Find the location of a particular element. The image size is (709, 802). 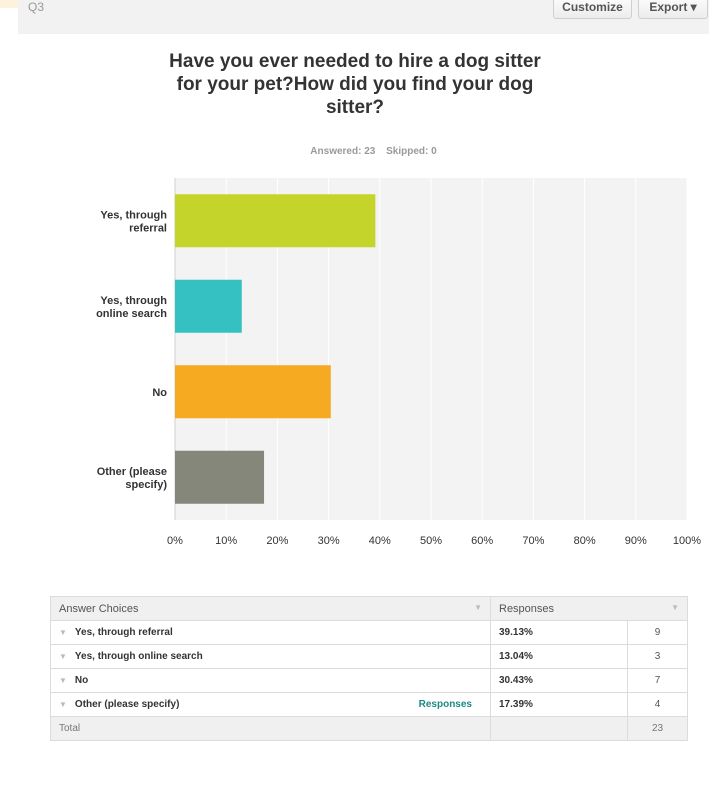

view-responses-link: Responses is located at coordinates (445, 704).